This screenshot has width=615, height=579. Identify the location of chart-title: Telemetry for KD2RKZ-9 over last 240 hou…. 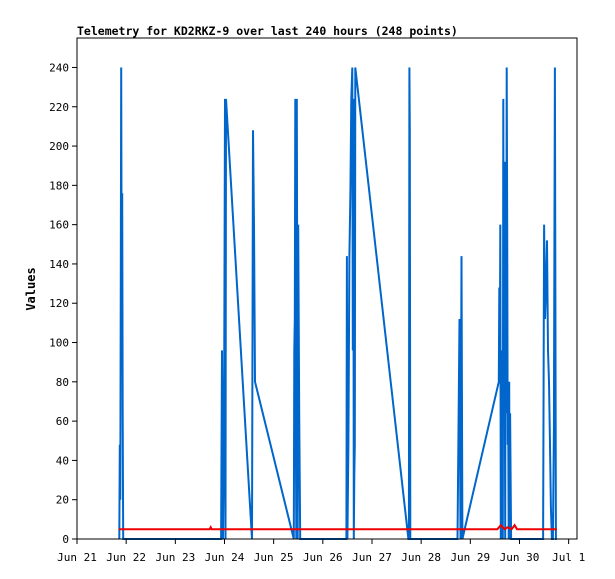
(267, 31).